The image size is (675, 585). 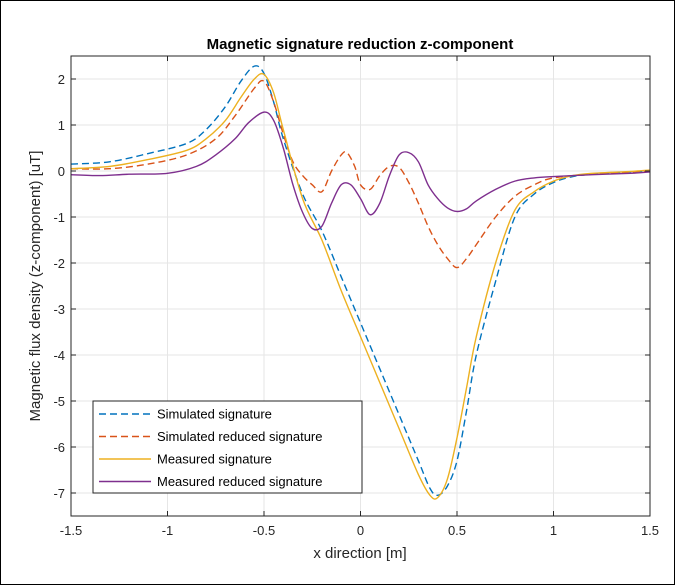 I want to click on y-tick-label: -2, so click(x=59, y=263).